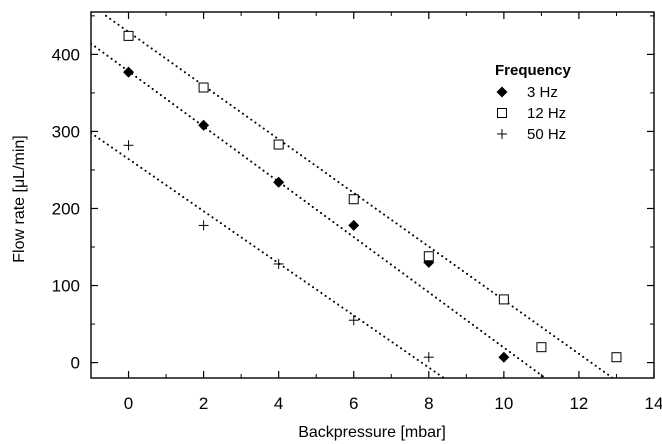 This screenshot has width=662, height=444. What do you see at coordinates (533, 70) in the screenshot?
I see `legend-title: Frequency` at bounding box center [533, 70].